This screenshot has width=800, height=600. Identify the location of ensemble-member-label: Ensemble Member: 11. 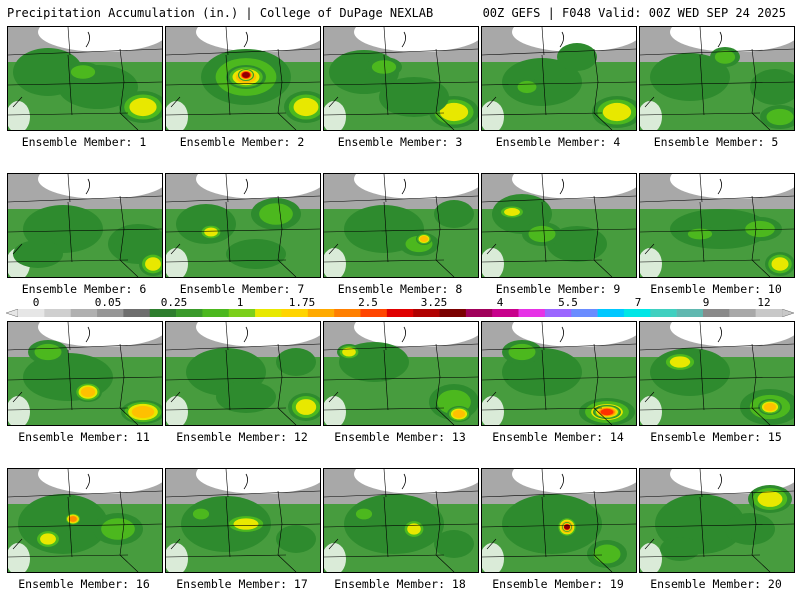
(84, 437).